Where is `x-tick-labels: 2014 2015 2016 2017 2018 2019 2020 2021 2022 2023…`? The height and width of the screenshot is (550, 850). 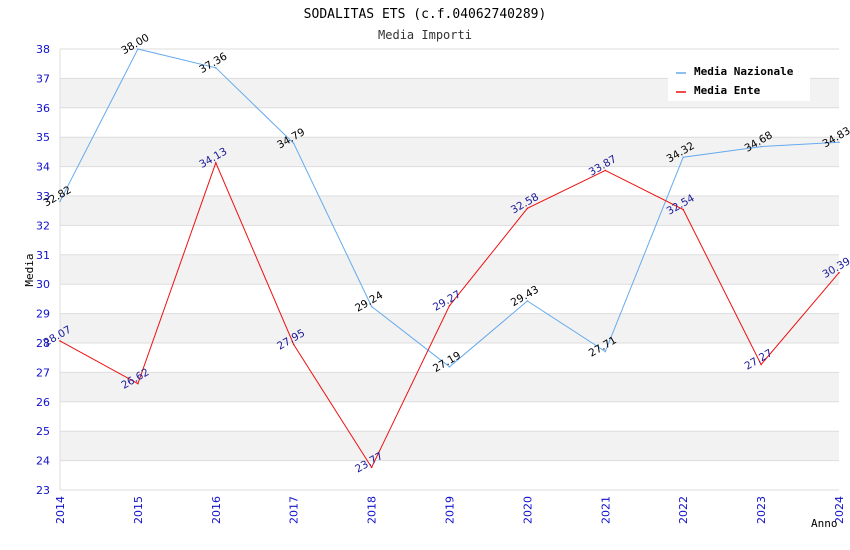
x-tick-labels: 2014 2015 2016 2017 2018 2019 2020 2021 2022 2023… is located at coordinates (450, 510).